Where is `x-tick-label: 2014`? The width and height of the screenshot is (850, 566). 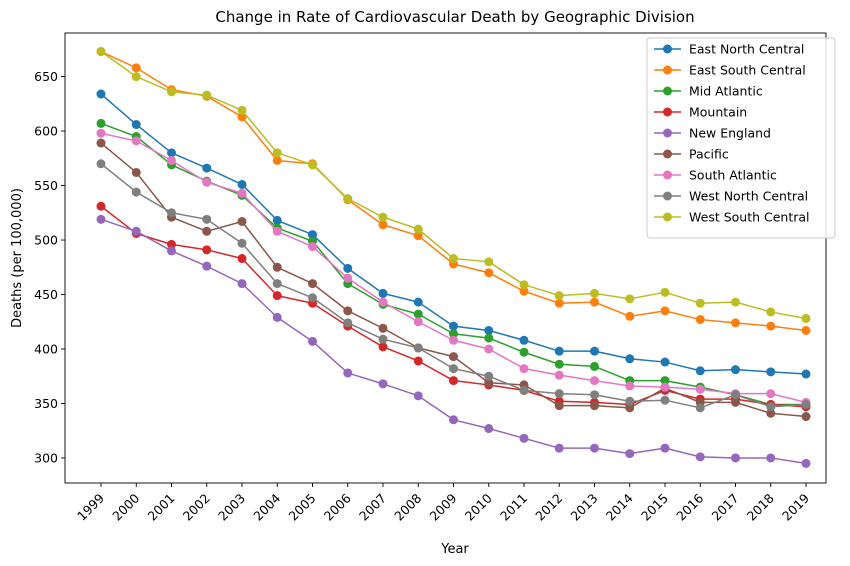 x-tick-label: 2014 is located at coordinates (619, 506).